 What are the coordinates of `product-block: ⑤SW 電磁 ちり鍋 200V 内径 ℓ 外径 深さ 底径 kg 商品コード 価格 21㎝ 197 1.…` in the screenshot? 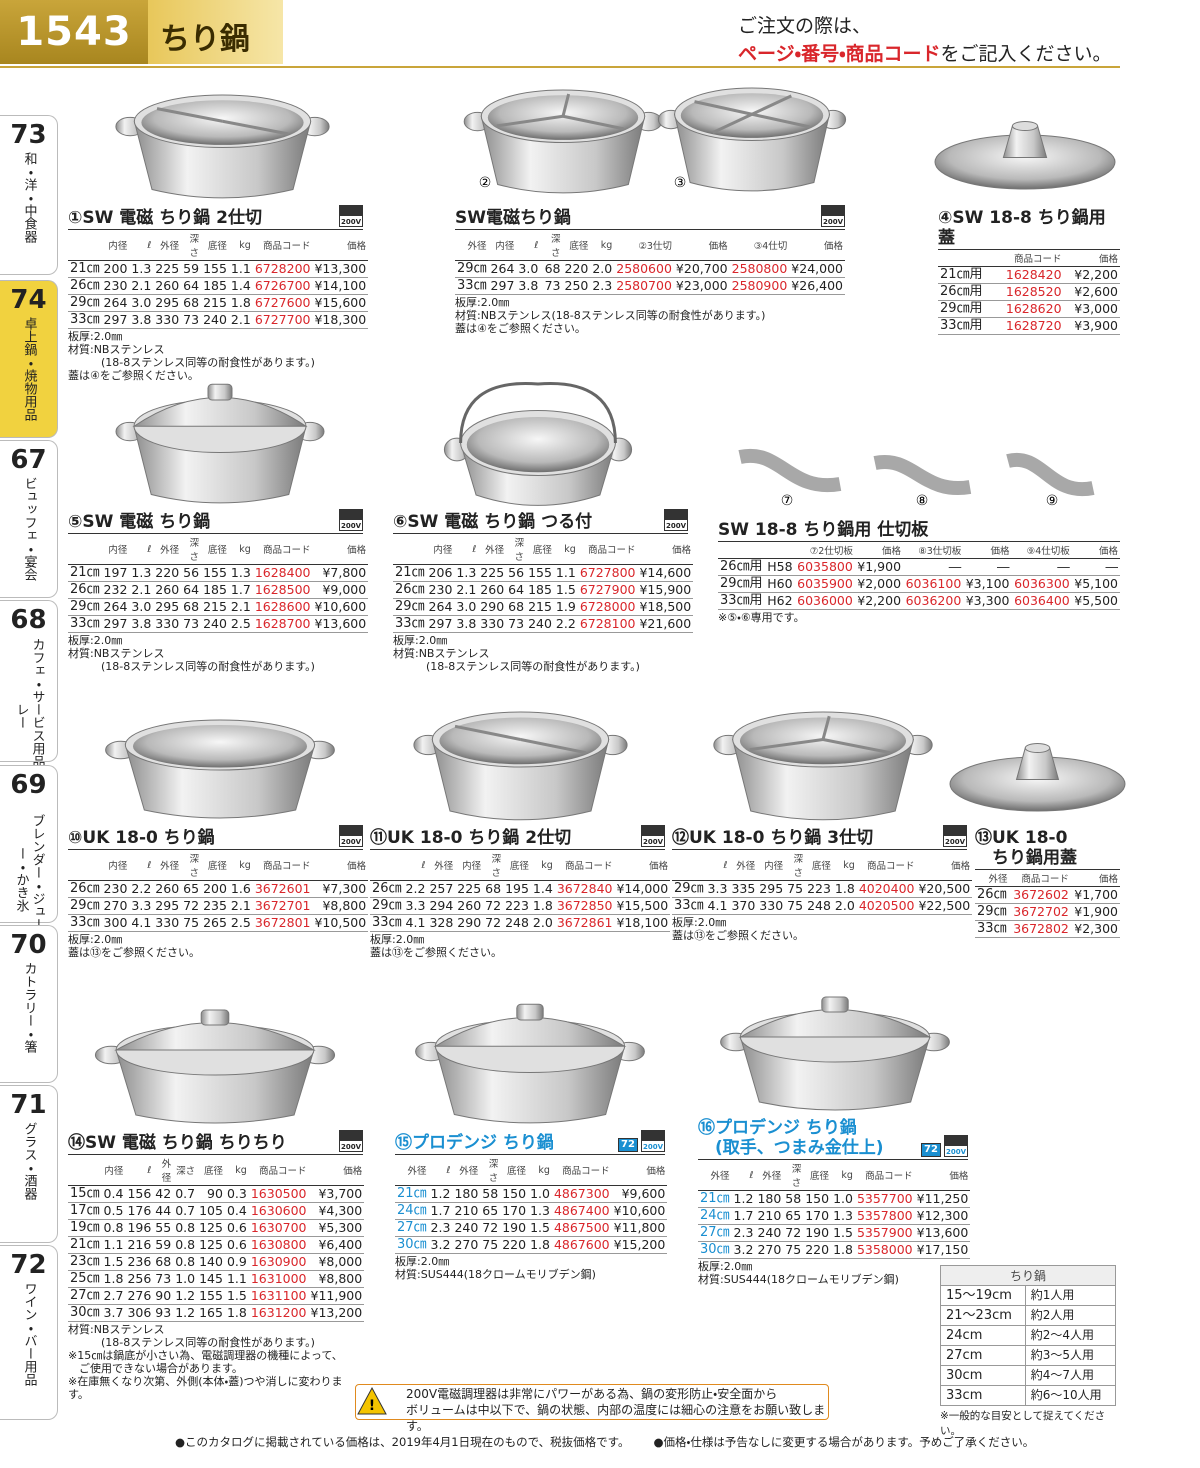 It's located at (218, 591).